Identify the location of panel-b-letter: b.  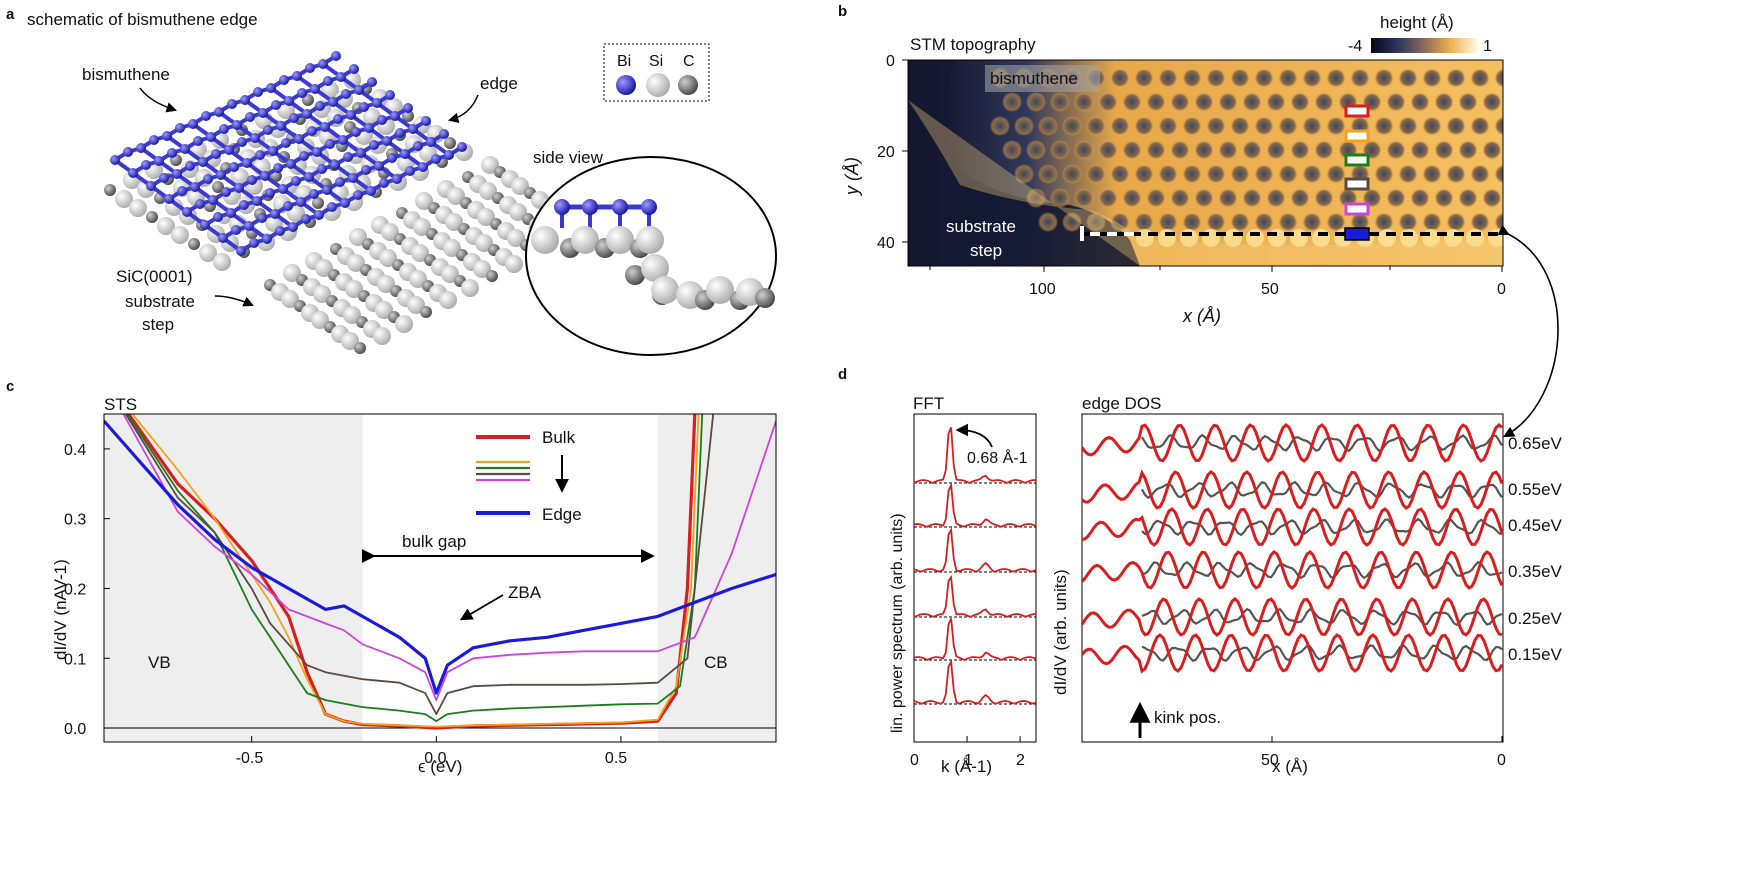
(842, 11).